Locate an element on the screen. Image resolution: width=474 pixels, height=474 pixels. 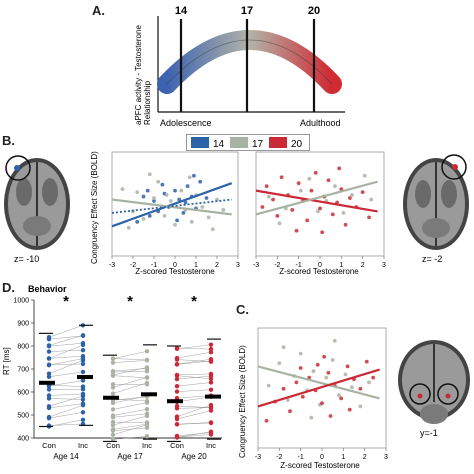
b-left-x-tick-label: 0 is located at coordinates (175, 265).